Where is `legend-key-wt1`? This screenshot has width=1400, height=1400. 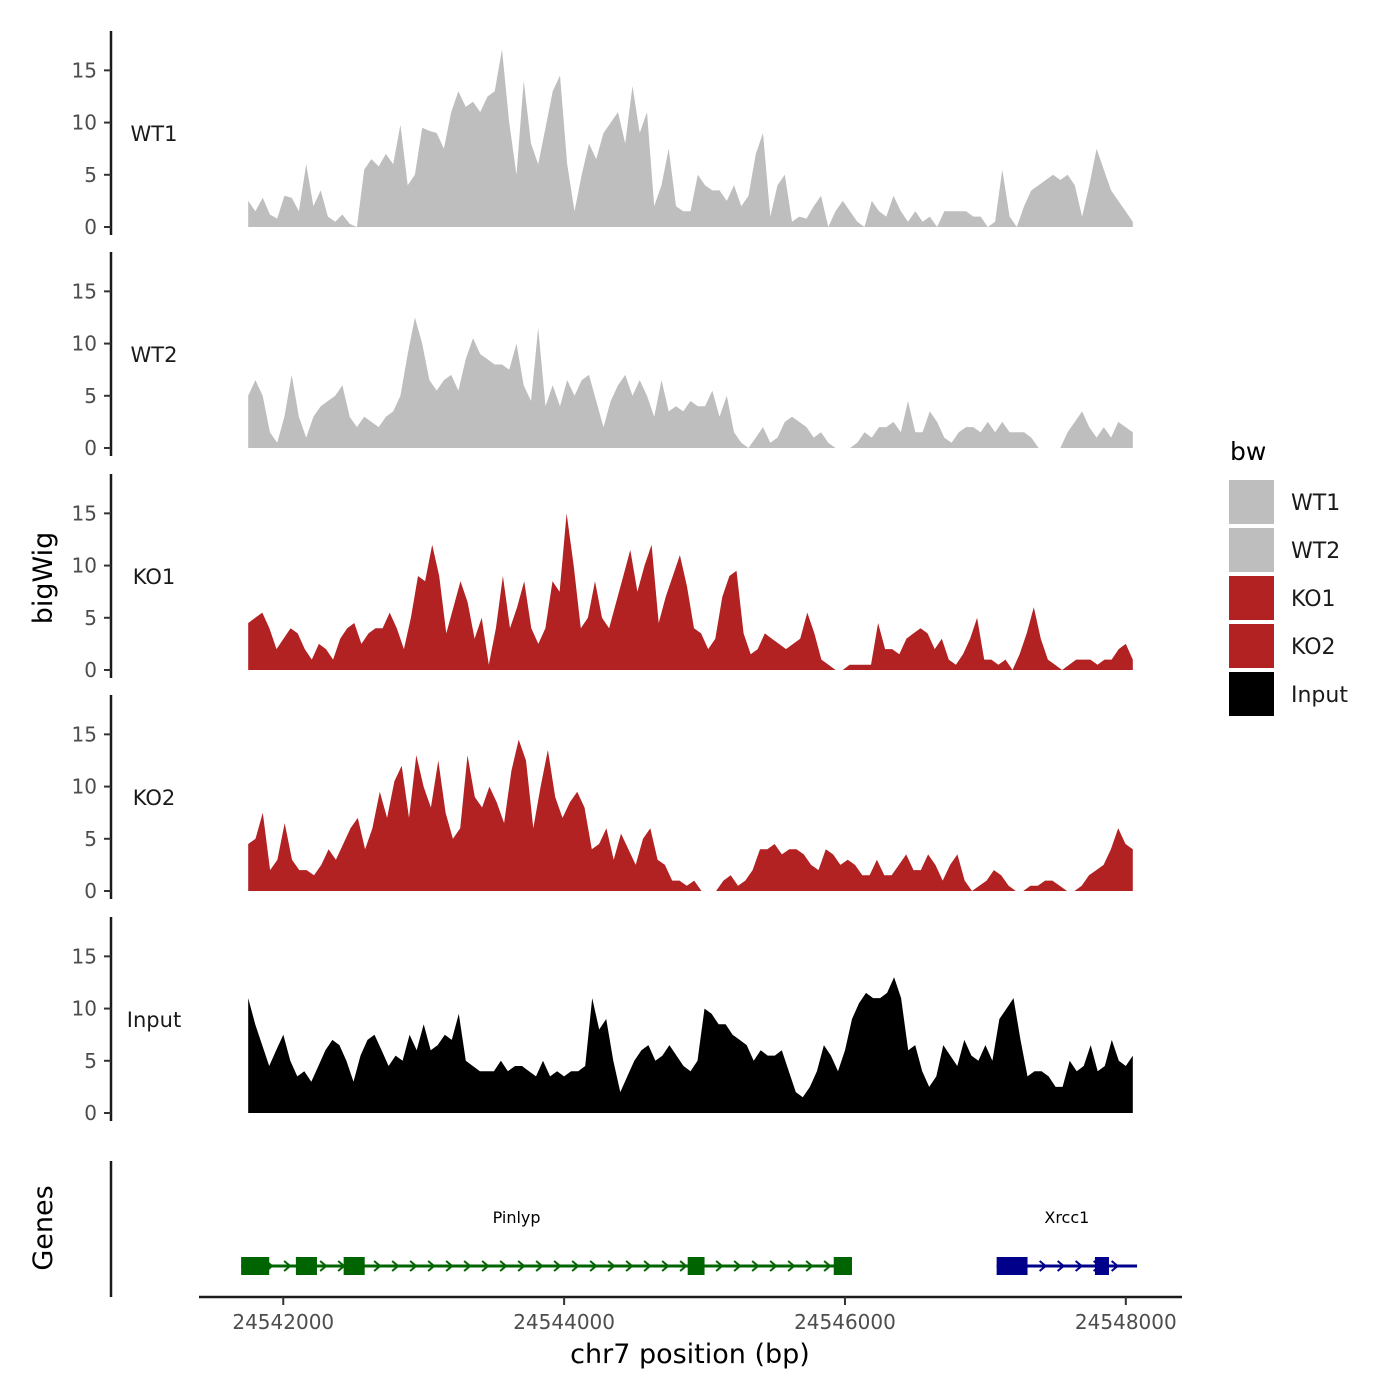
legend-key-wt1 is located at coordinates (1251, 502).